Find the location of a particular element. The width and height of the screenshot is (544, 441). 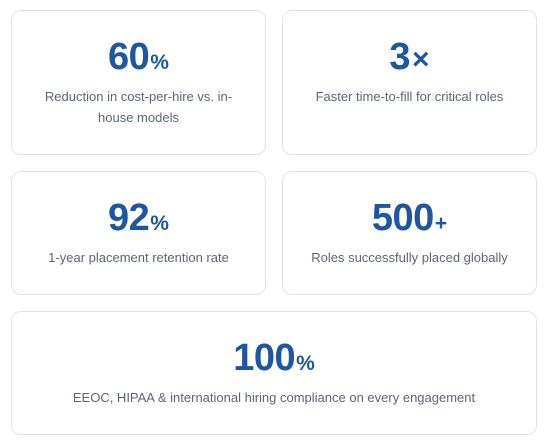

stat-value: 500+ is located at coordinates (409, 218).